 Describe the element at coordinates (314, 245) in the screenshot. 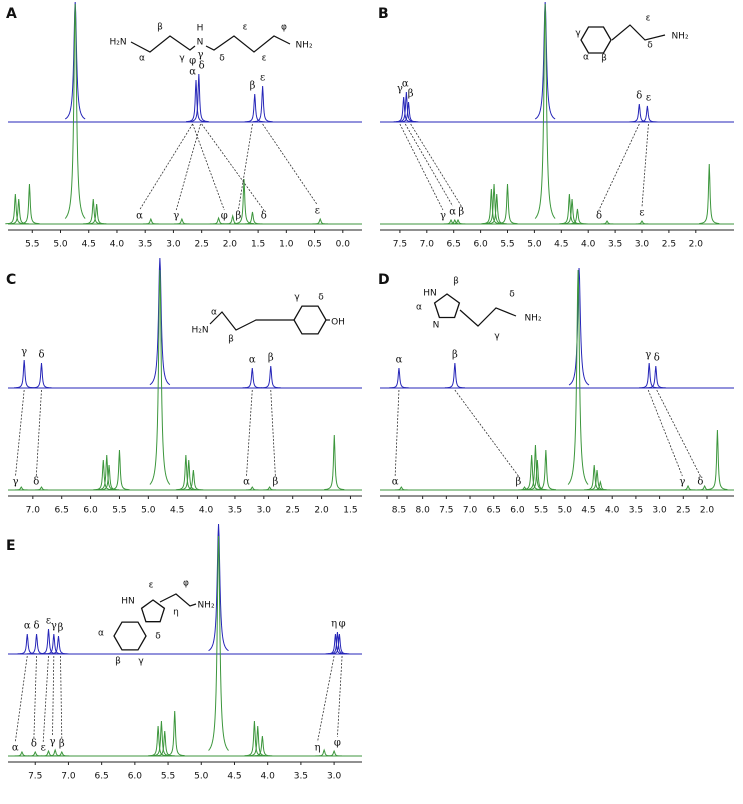

I see `x-tick-label: 0.5` at that location.